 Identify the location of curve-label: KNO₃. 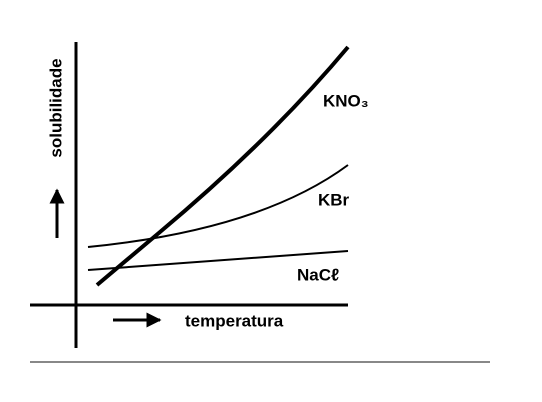
(346, 100).